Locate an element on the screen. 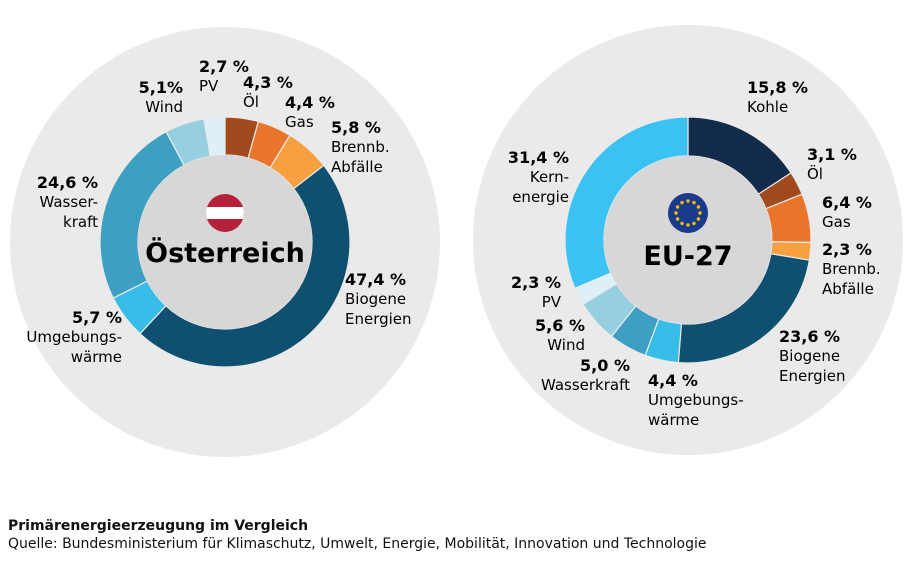 The height and width of the screenshot is (570, 910). label-biogene: 47,4 %Biogene Energien is located at coordinates (378, 299).